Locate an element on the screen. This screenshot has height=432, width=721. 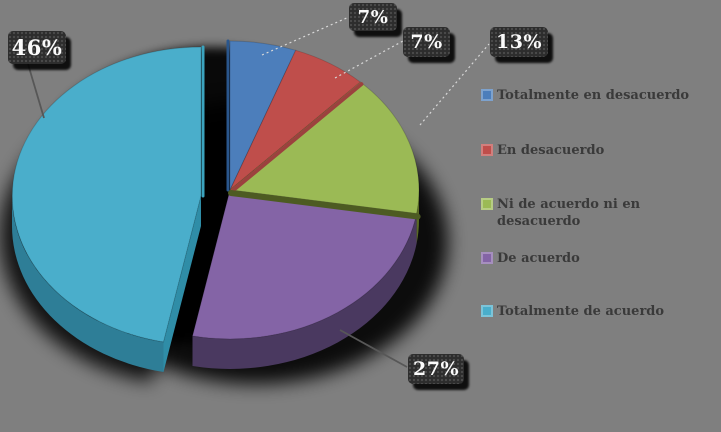
data-label-green-13: 13% is located at coordinates (519, 42).